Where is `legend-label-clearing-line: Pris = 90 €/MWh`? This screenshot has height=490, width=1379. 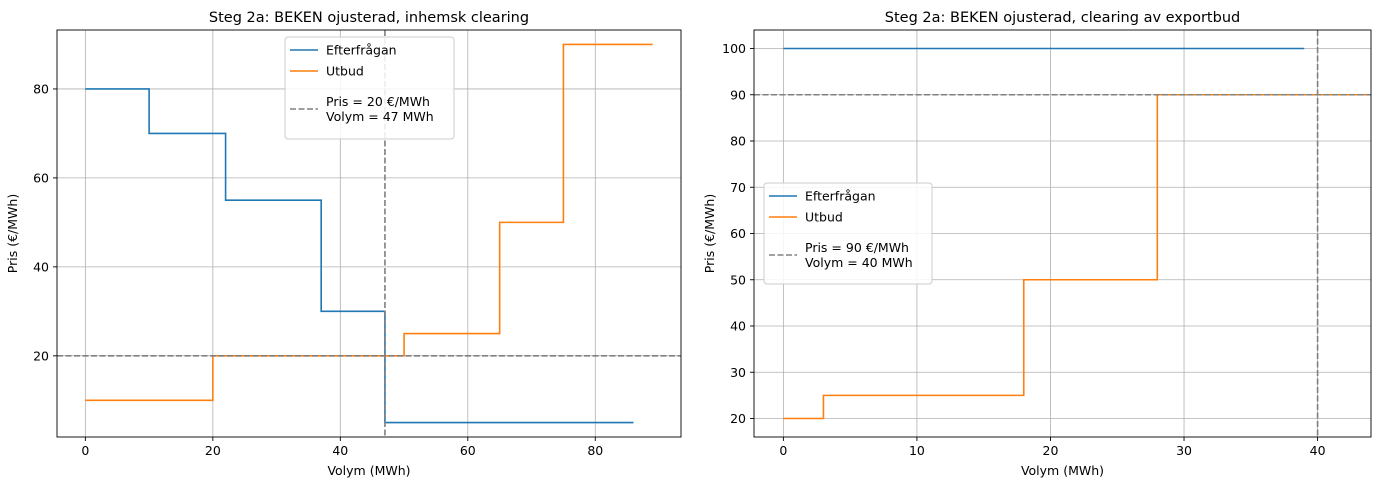
legend-label-clearing-line: Pris = 90 €/MWh is located at coordinates (857, 247).